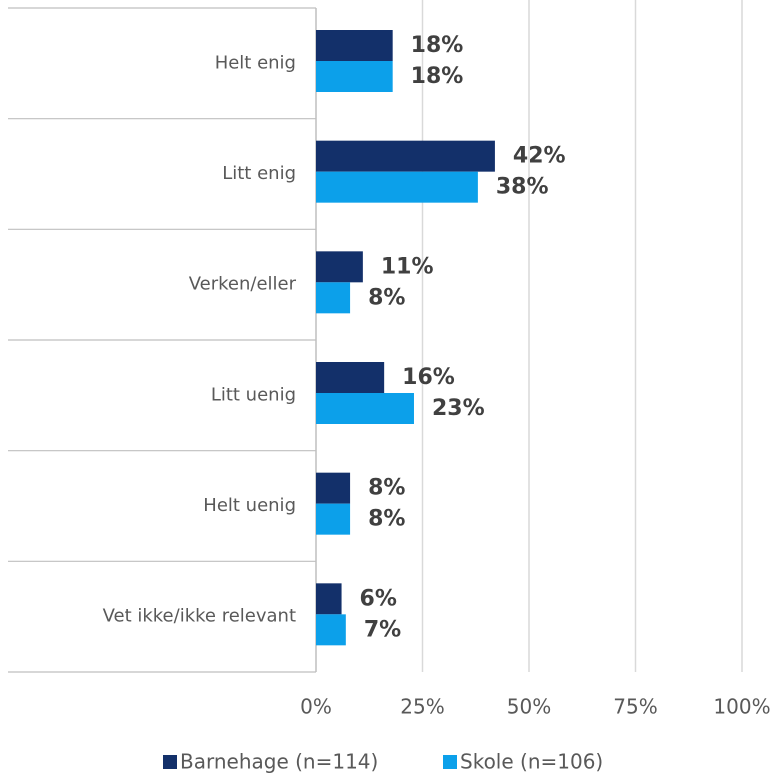 This screenshot has height=781, width=781. I want to click on category-label: Helt uenig, so click(249, 505).